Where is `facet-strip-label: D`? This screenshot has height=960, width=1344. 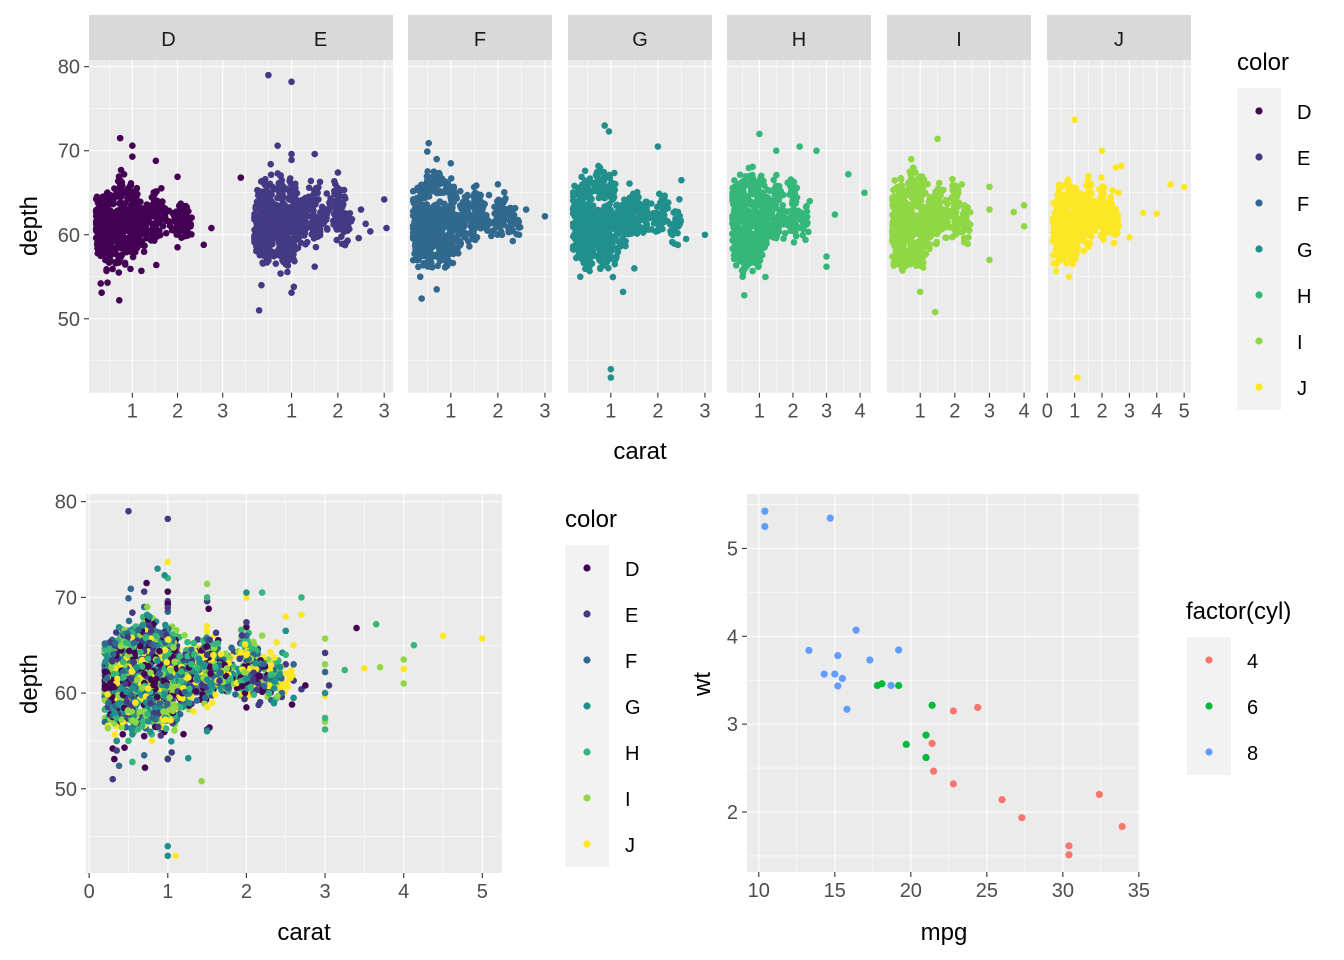 facet-strip-label: D is located at coordinates (168, 40).